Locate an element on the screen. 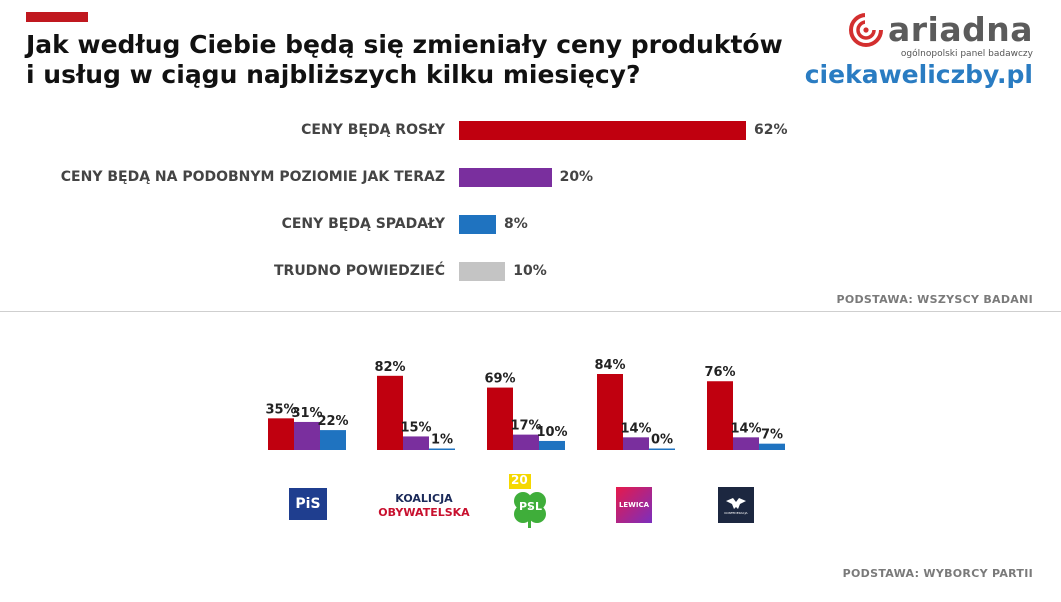 This screenshot has width=1061, height=602. bar-label: TRUDNO POWIEDZIEĆ is located at coordinates (359, 271).